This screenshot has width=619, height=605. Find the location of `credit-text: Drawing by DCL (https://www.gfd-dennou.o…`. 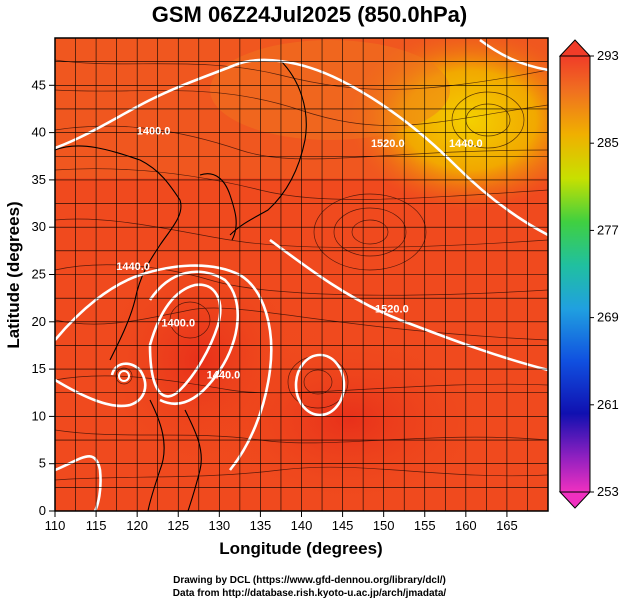

credit-text: Drawing by DCL (https://www.gfd-dennou.o… is located at coordinates (309, 587).